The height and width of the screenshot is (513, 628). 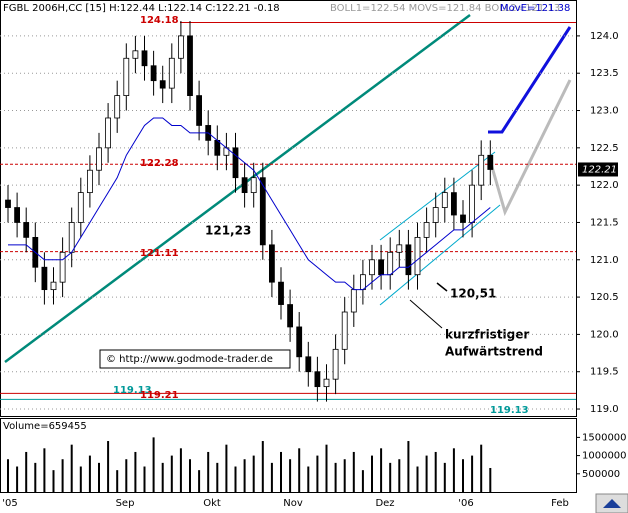 I want to click on annotation: 120,51, so click(x=473, y=294).